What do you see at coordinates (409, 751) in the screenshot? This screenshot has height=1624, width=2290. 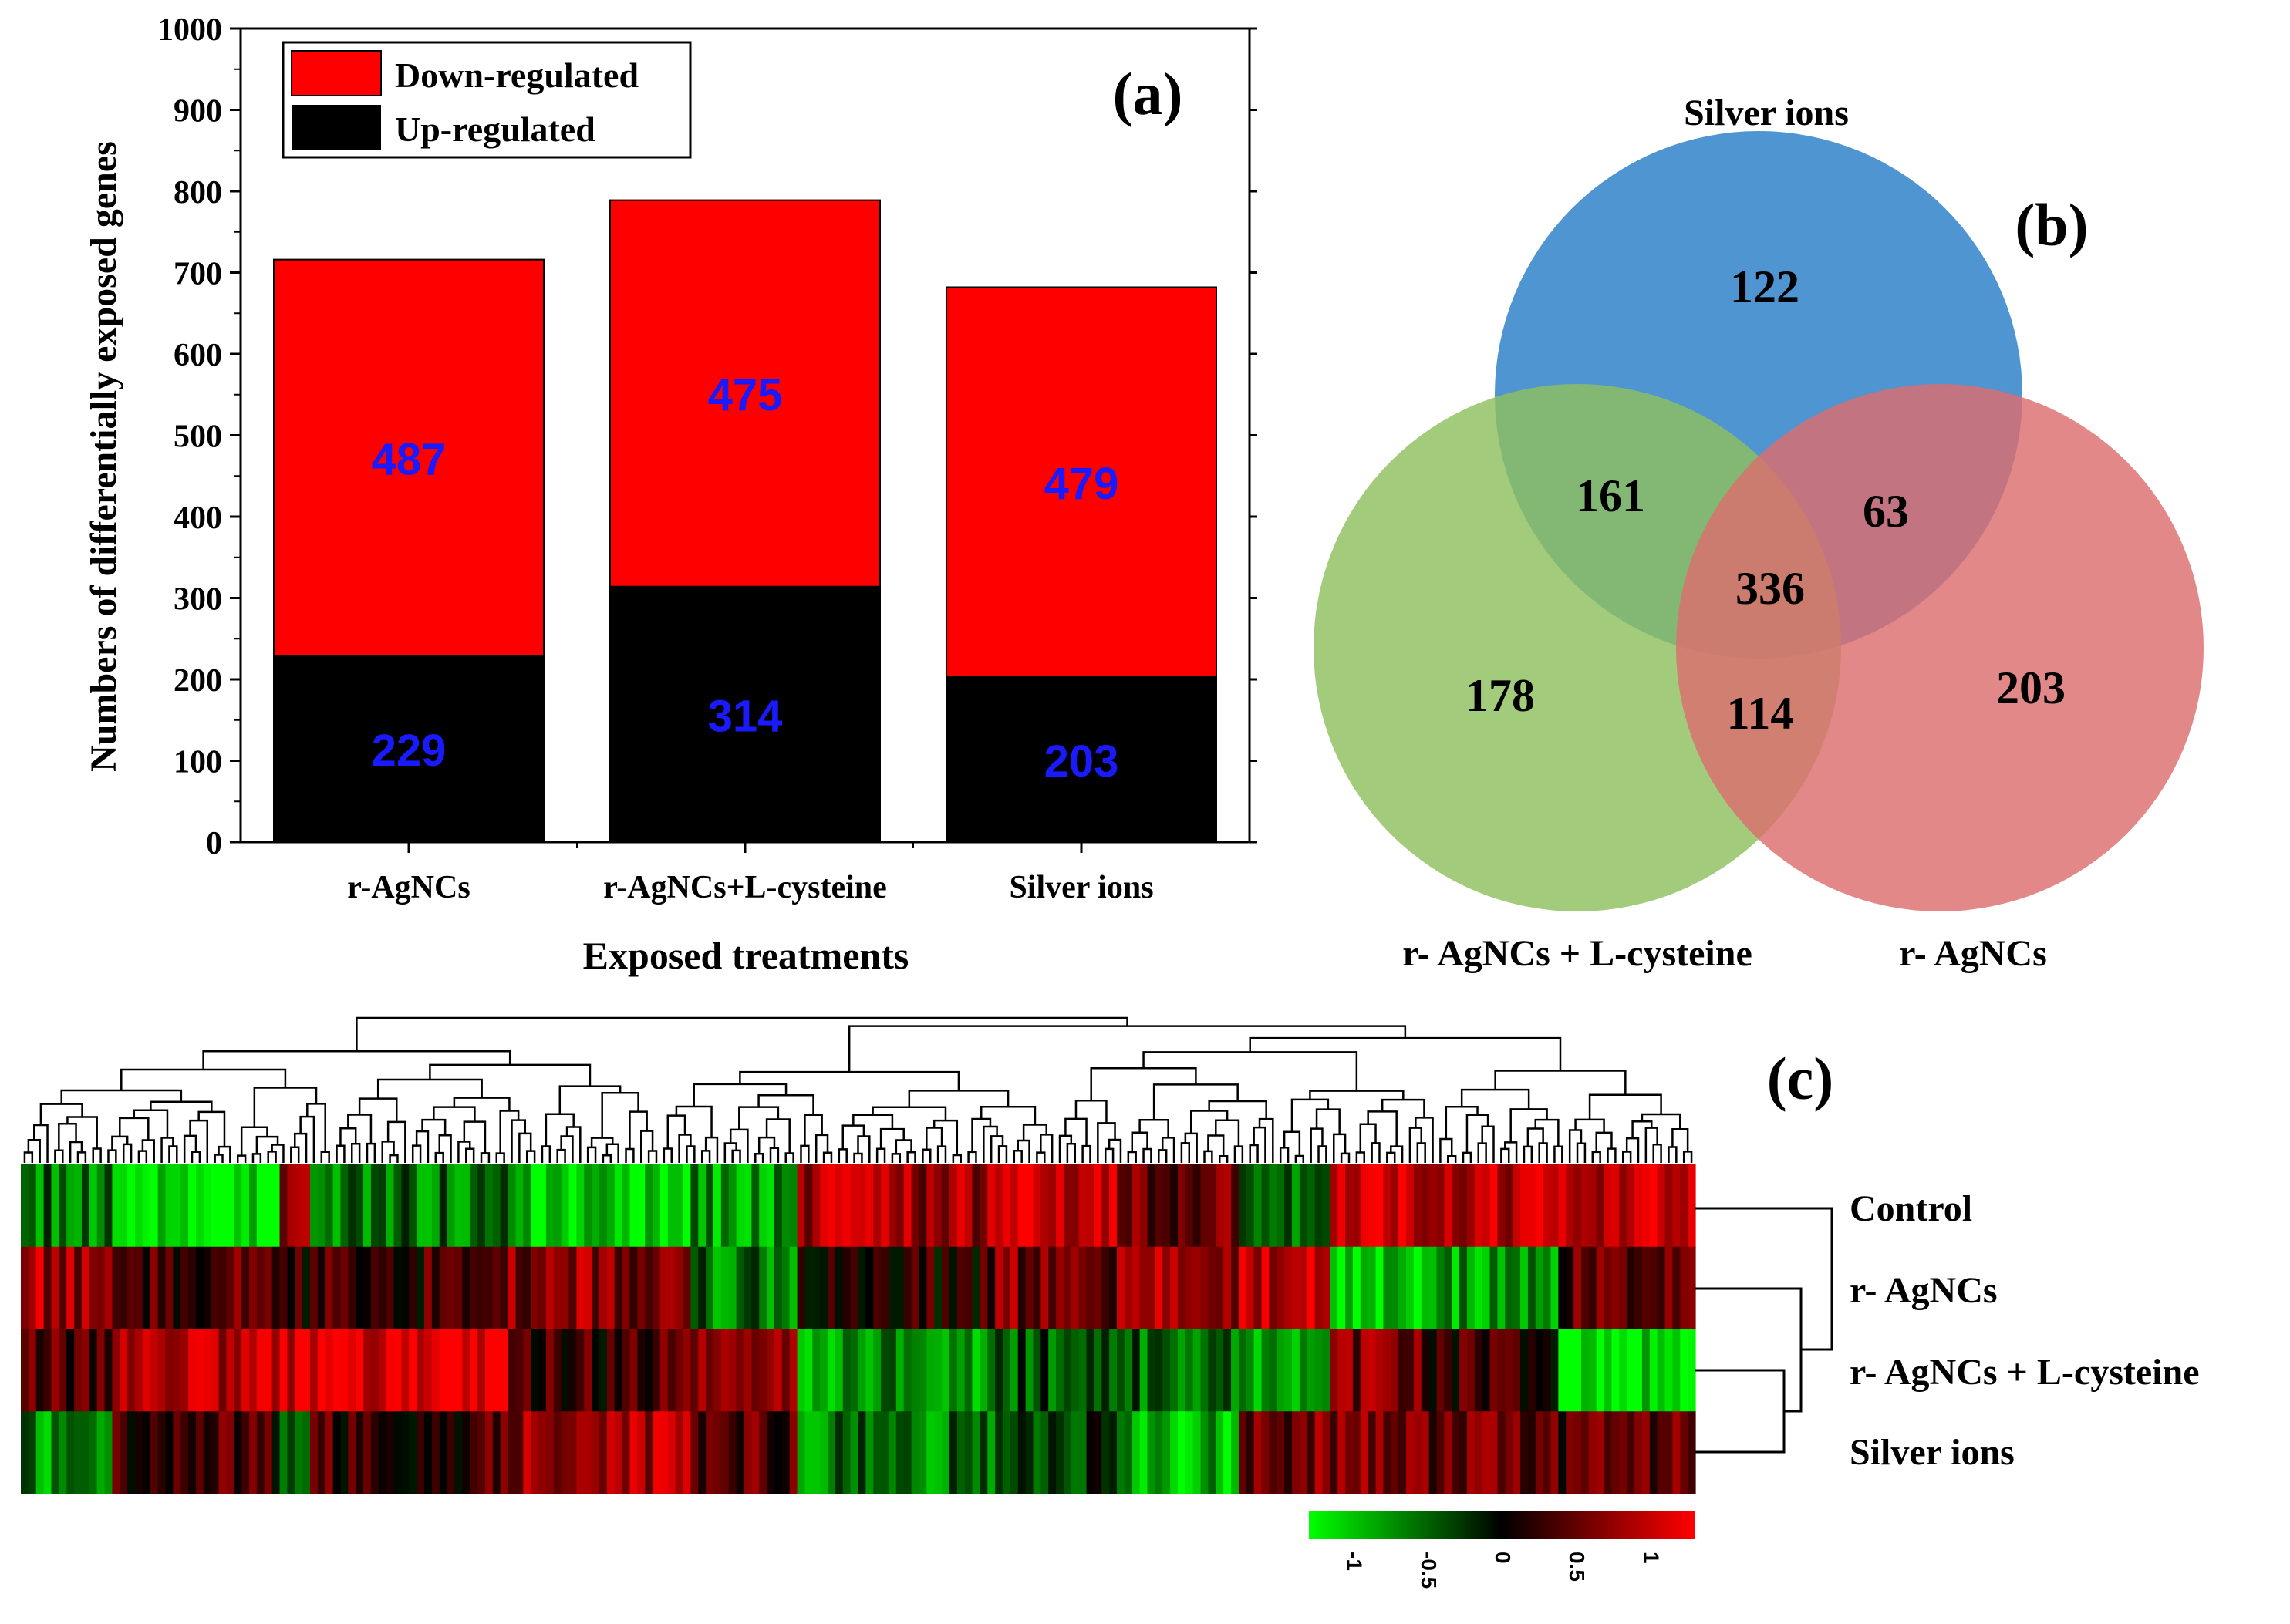 I see `bar-value-label: 229` at bounding box center [409, 751].